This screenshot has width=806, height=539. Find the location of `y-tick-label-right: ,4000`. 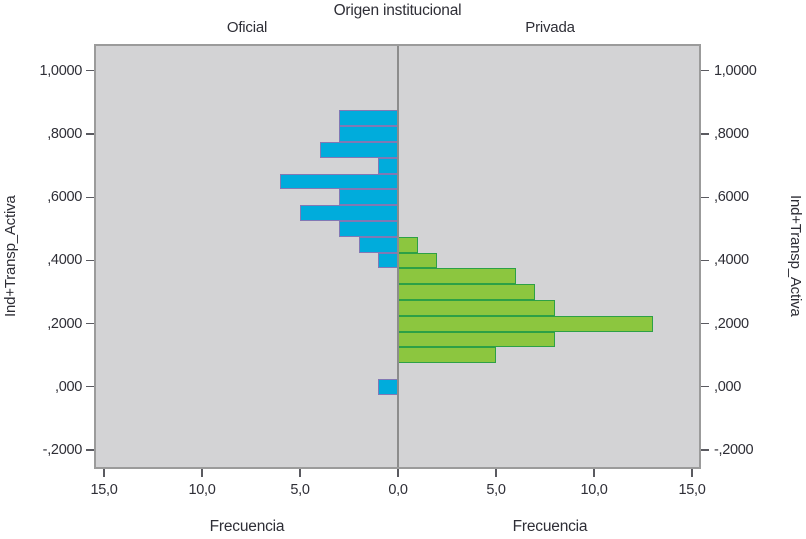

y-tick-label-right: ,4000 is located at coordinates (731, 260).